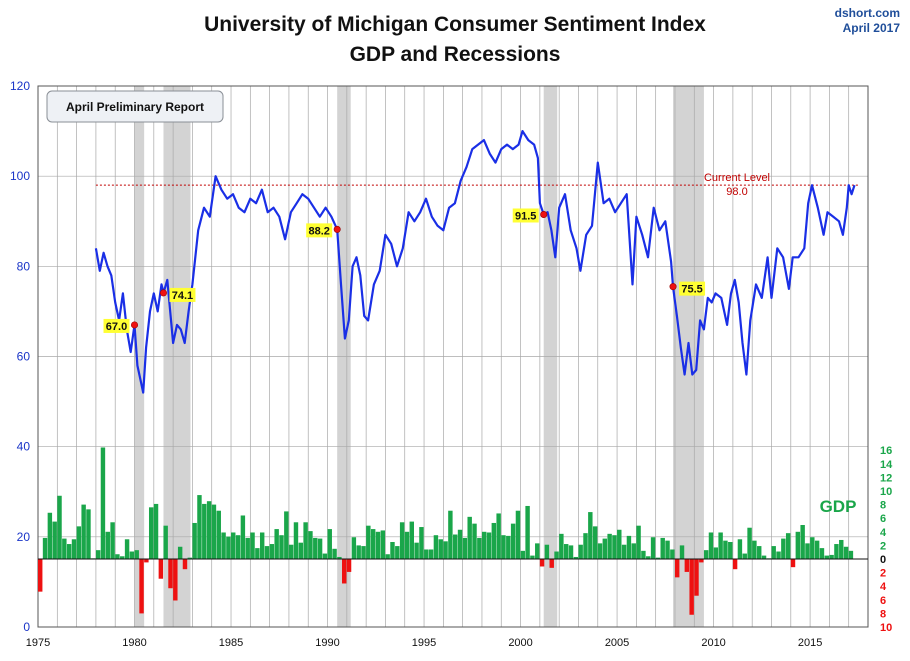 This screenshot has height=661, width=910. What do you see at coordinates (424, 643) in the screenshot?
I see `x-tick-label: 1995` at bounding box center [424, 643].